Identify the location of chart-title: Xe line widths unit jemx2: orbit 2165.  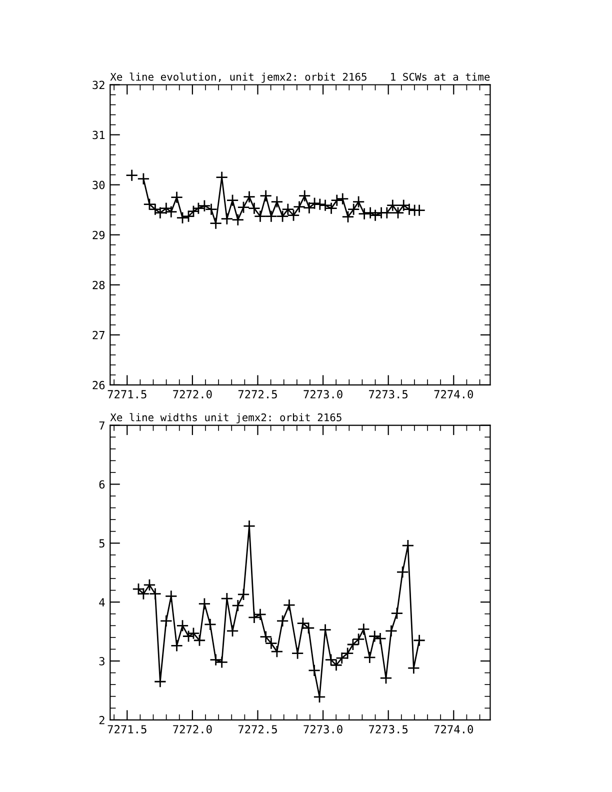
(226, 418).